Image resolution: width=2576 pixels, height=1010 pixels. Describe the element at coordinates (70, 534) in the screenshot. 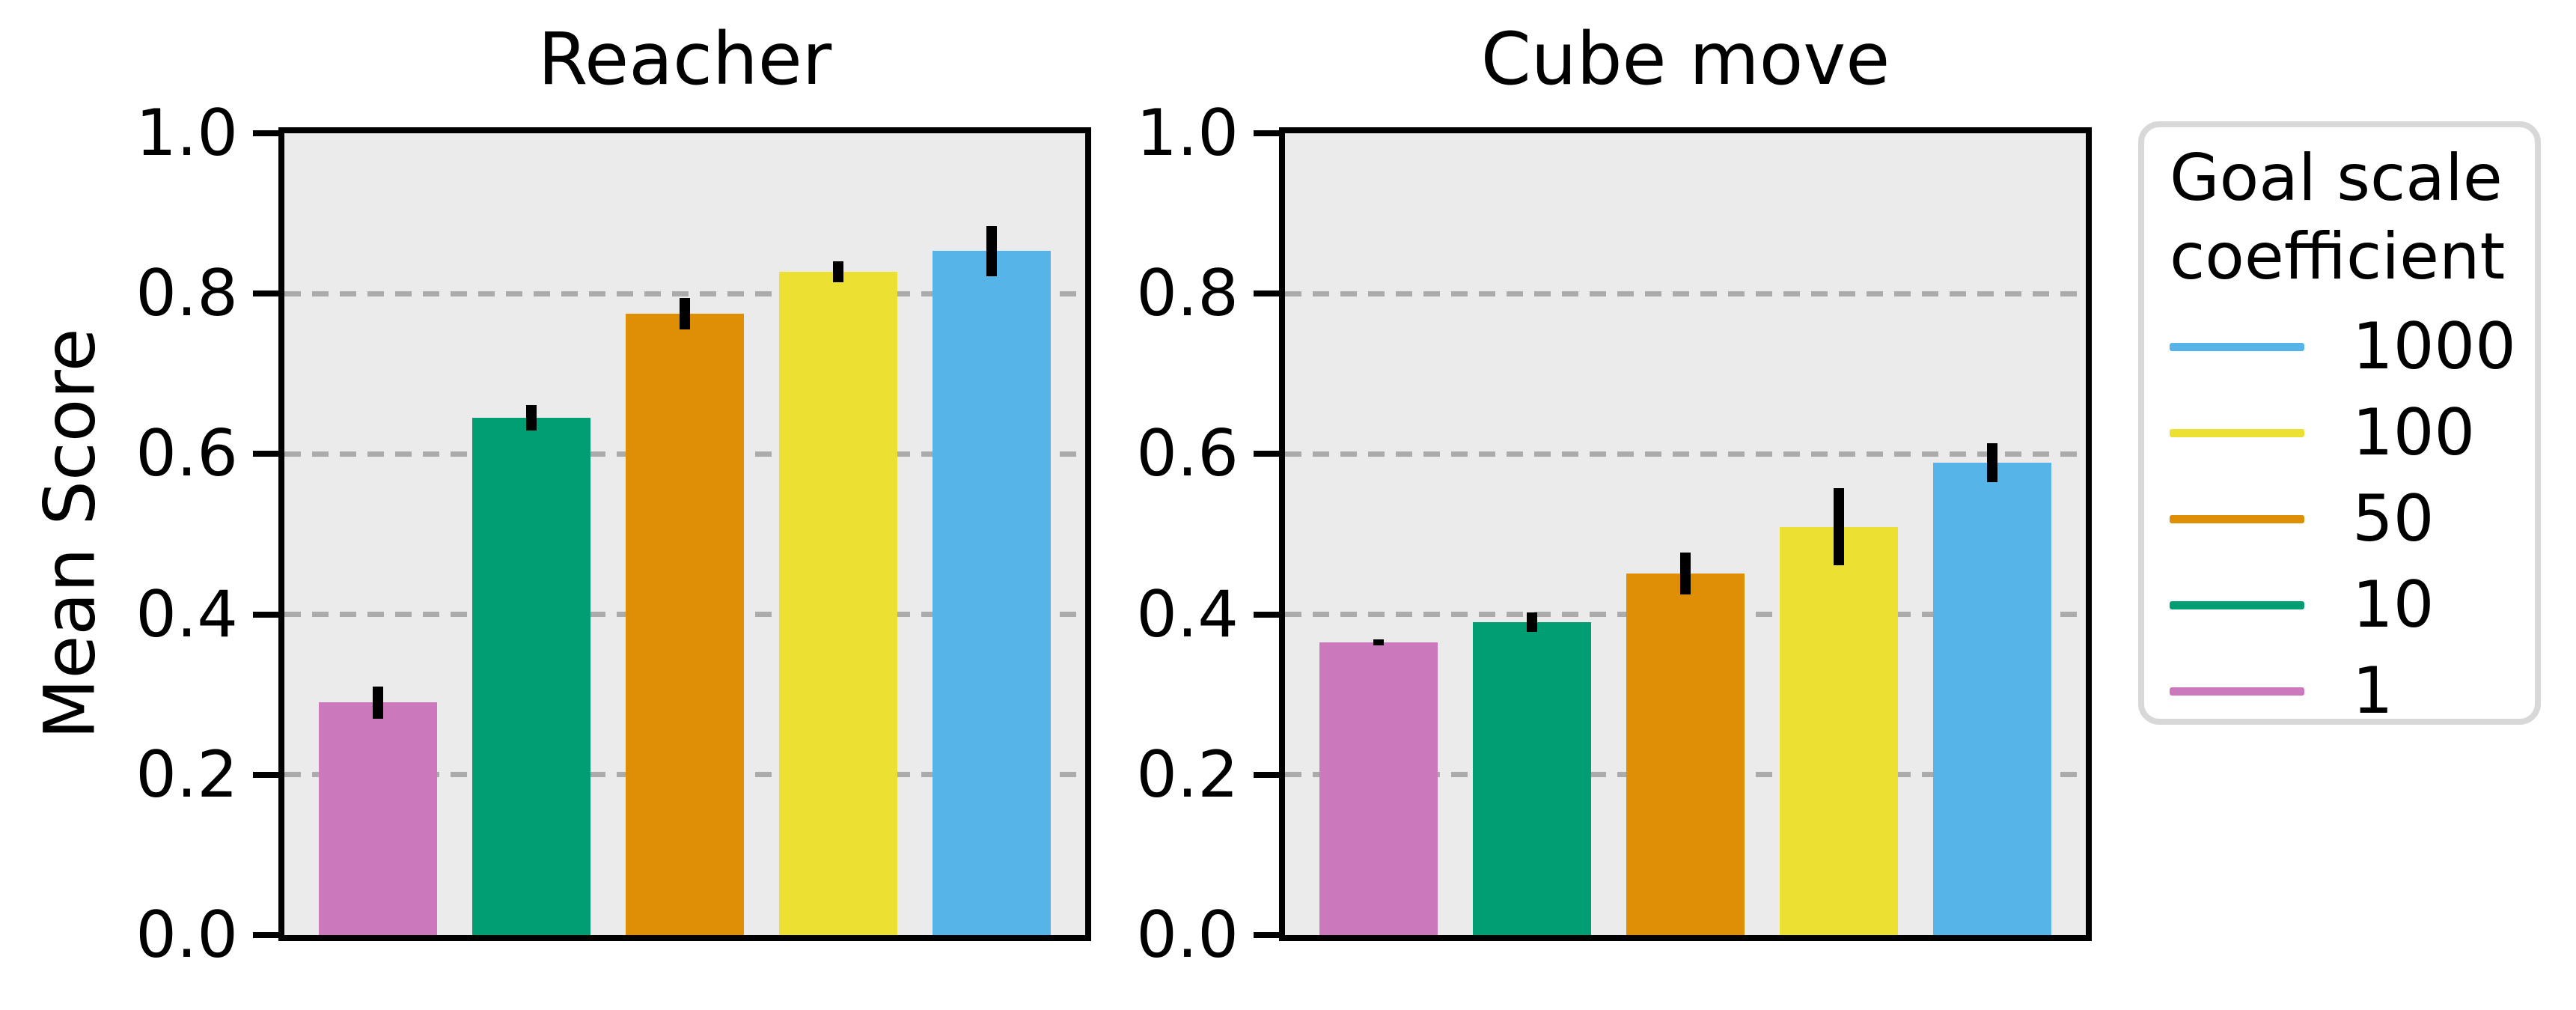

I see `y-axis-label: Mean Score` at that location.